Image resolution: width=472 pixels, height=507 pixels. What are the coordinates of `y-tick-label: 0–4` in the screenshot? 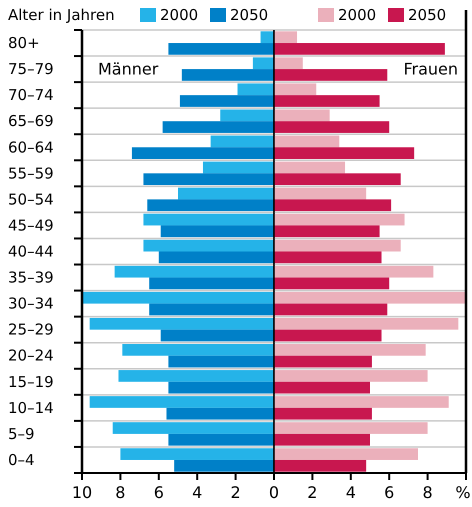 It's located at (21, 459).